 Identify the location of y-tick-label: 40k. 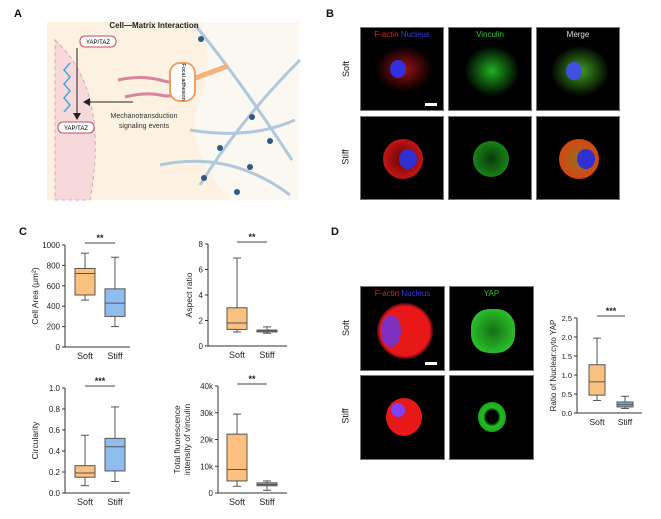
(207, 386).